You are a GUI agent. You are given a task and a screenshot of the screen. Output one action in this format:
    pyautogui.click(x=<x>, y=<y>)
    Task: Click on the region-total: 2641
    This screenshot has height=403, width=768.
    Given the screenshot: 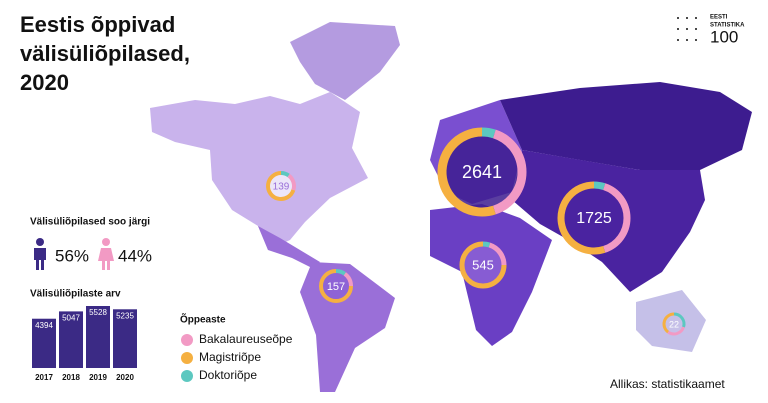 What is the action you would take?
    pyautogui.click(x=482, y=172)
    